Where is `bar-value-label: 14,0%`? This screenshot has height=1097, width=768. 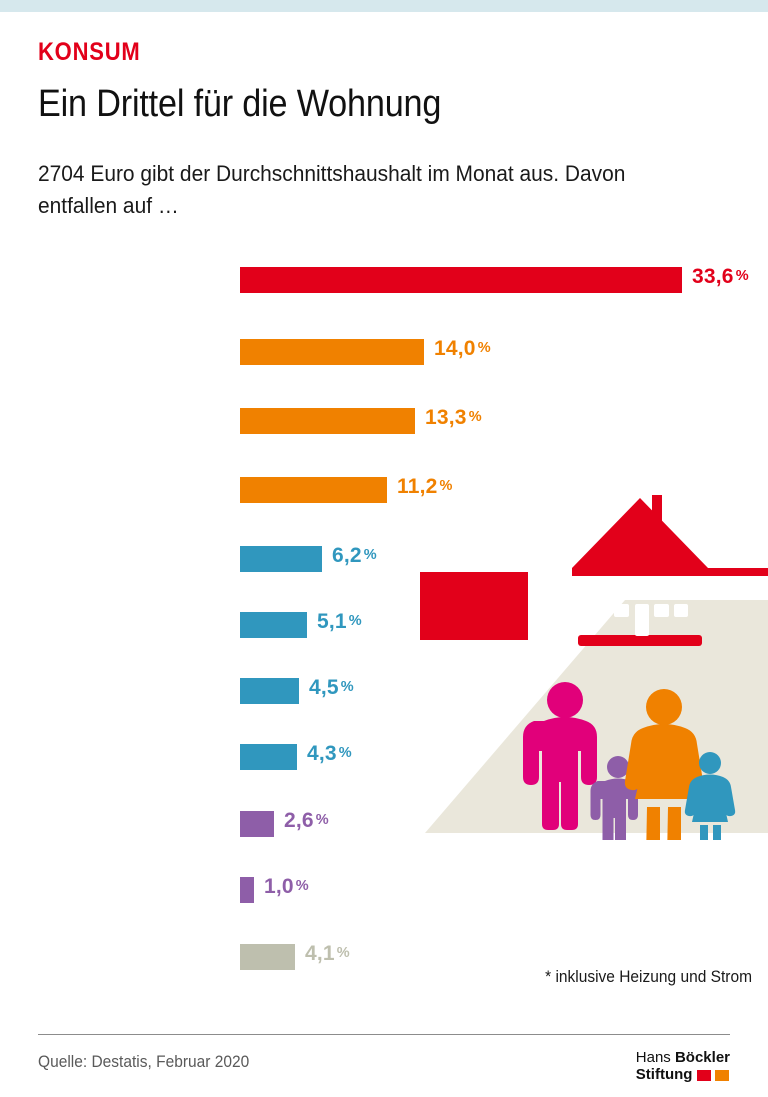 bar-value-label: 14,0% is located at coordinates (462, 348).